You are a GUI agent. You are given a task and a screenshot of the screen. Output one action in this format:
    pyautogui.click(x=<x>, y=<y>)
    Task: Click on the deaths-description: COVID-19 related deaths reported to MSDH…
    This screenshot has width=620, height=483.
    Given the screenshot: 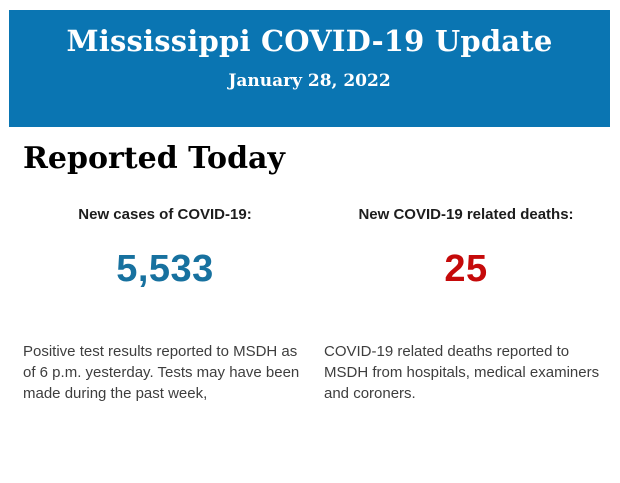 What is the action you would take?
    pyautogui.click(x=462, y=372)
    